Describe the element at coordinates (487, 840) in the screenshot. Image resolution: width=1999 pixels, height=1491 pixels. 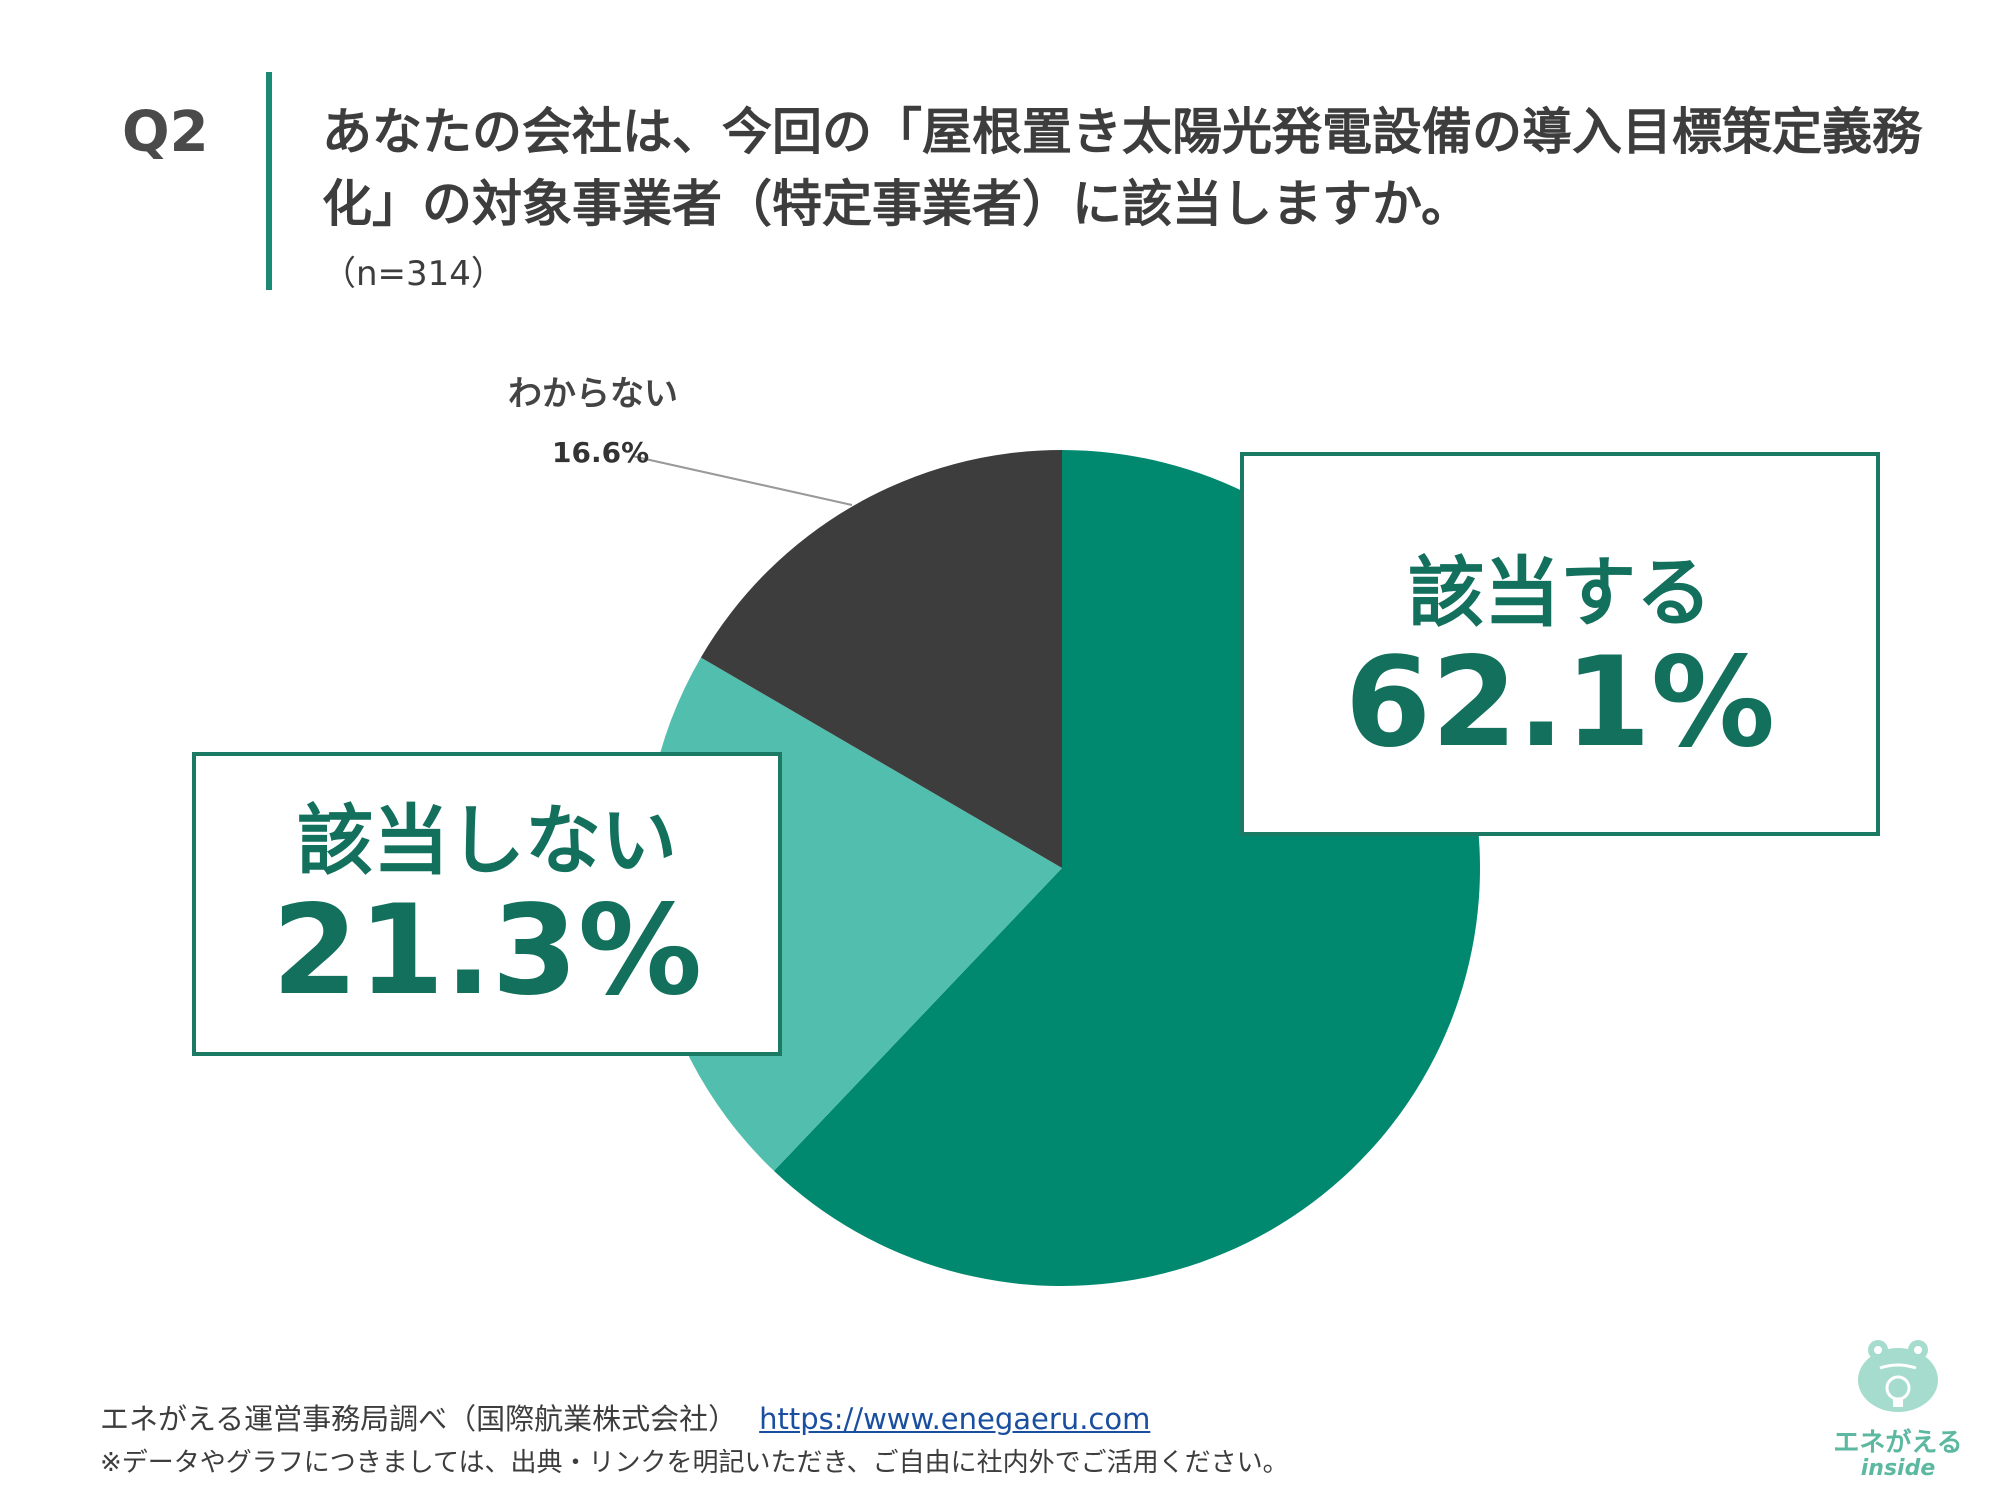
I see `slice-label-not-applicable: 該当しない` at that location.